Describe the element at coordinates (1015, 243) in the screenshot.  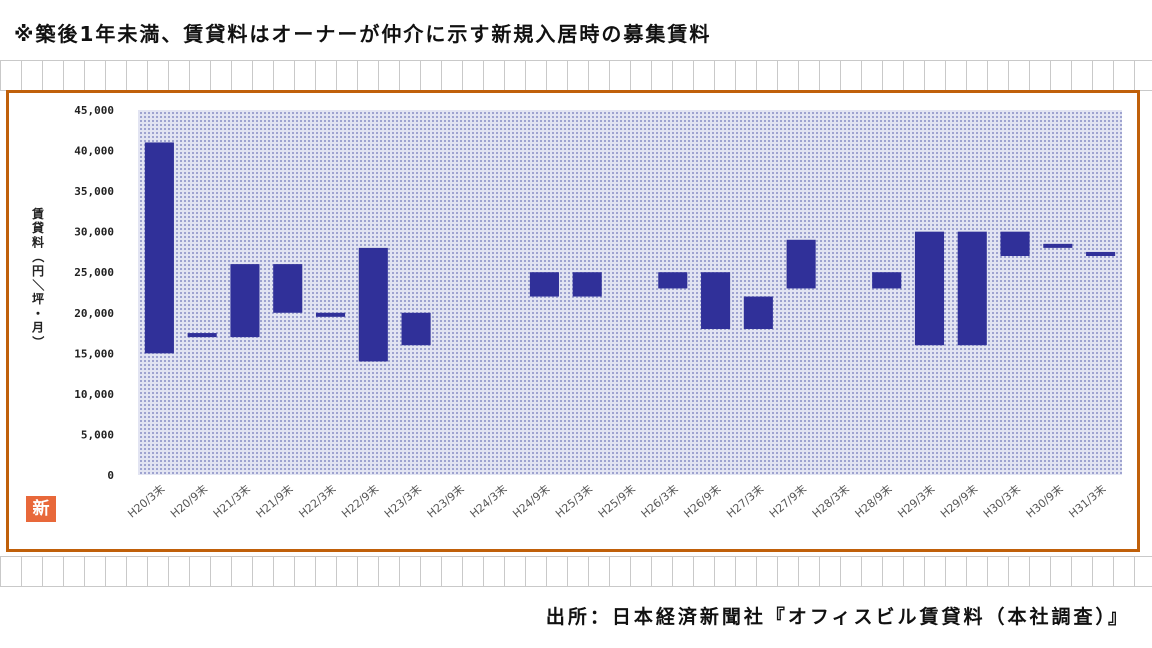
I see `bar-H30/3末` at that location.